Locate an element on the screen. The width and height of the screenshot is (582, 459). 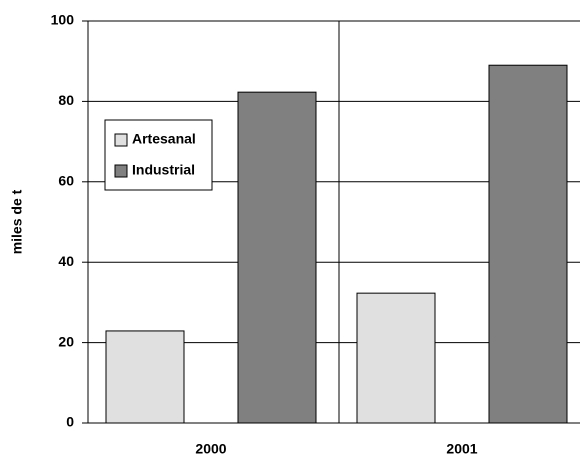
x-tick-label: 2001 is located at coordinates (461, 449).